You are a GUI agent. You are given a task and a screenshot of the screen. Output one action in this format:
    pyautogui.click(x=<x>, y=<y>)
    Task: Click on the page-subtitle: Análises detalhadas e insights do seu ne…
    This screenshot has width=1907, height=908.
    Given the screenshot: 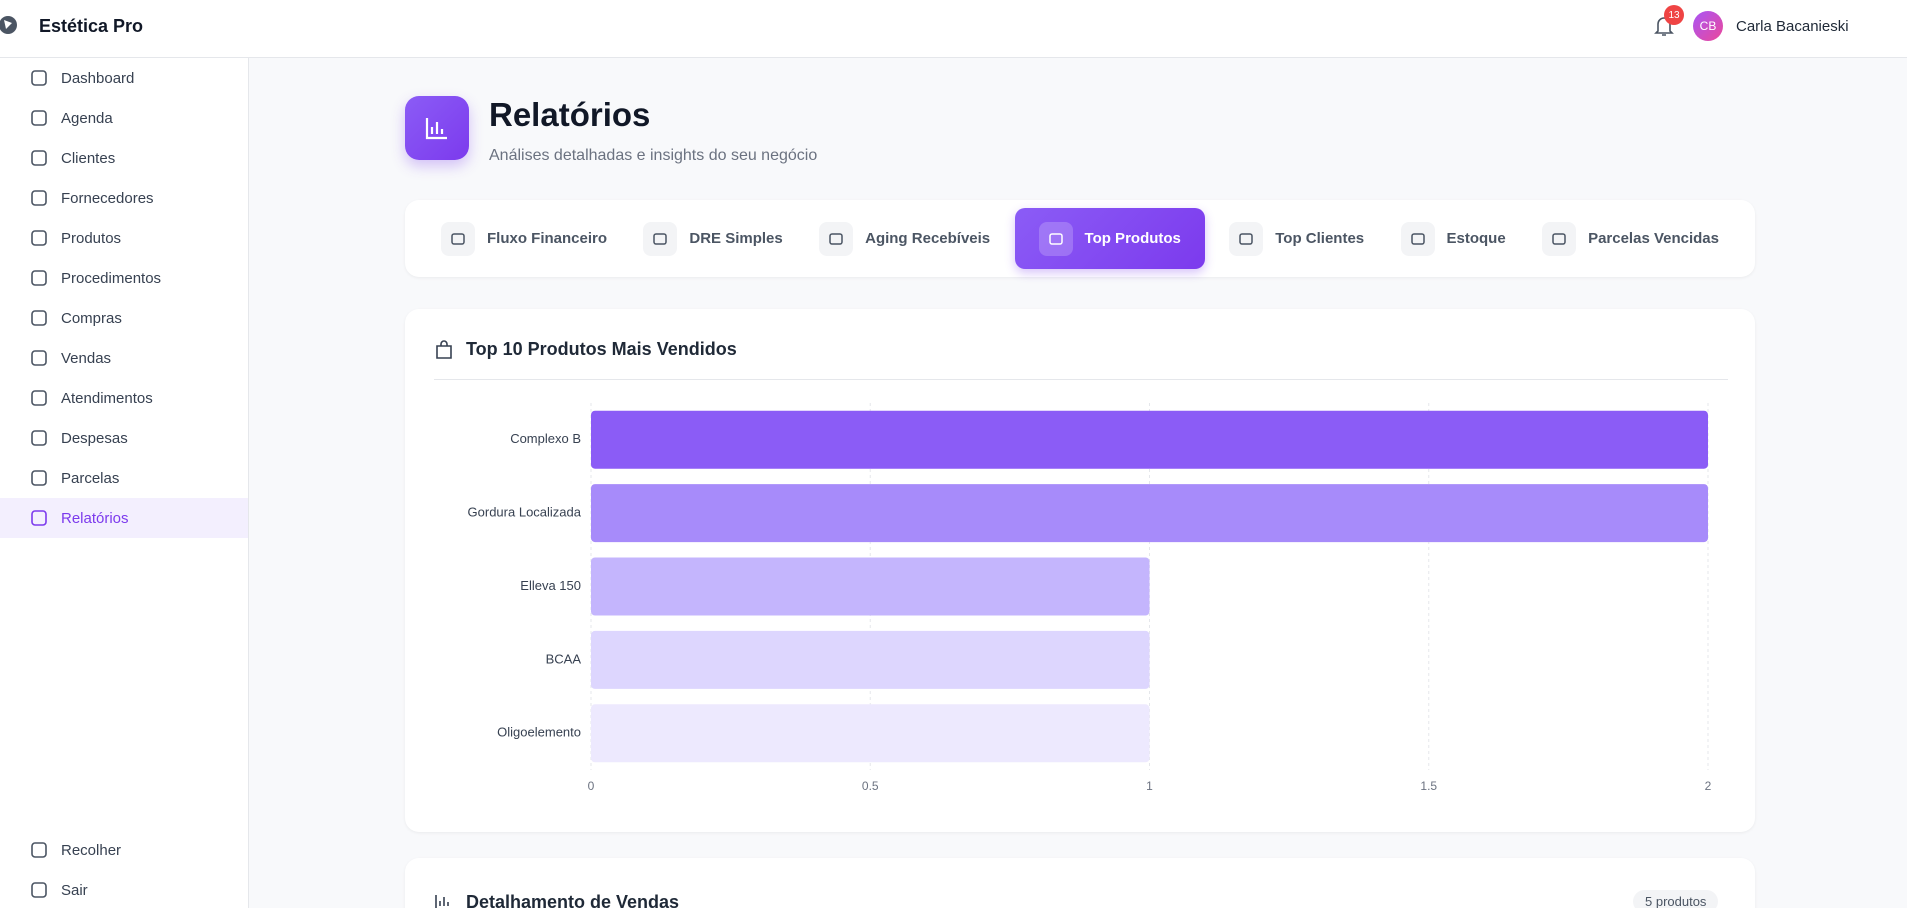 What is the action you would take?
    pyautogui.click(x=653, y=155)
    